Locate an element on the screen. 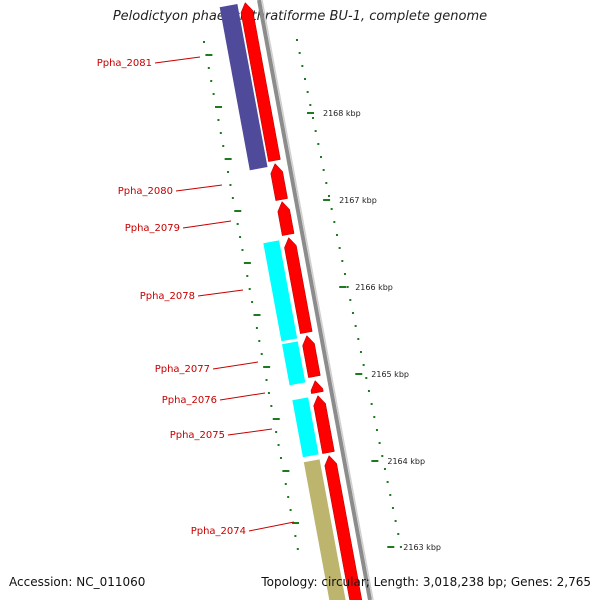  feature-ppha-2077 is located at coordinates (294, 363).